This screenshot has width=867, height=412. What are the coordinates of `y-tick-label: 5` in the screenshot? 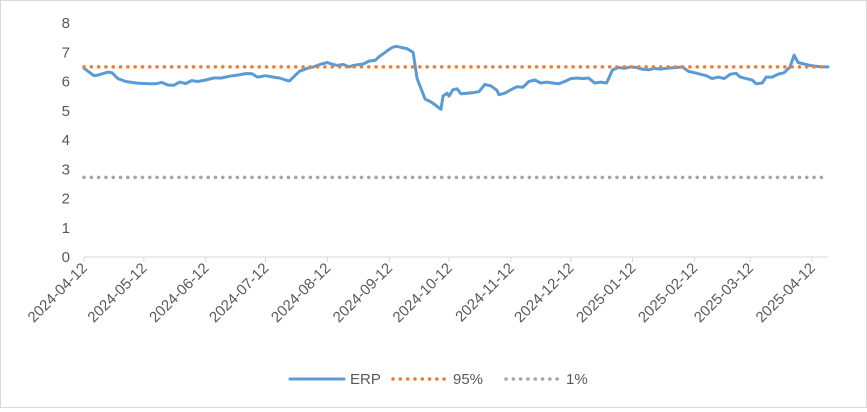 It's located at (66, 111).